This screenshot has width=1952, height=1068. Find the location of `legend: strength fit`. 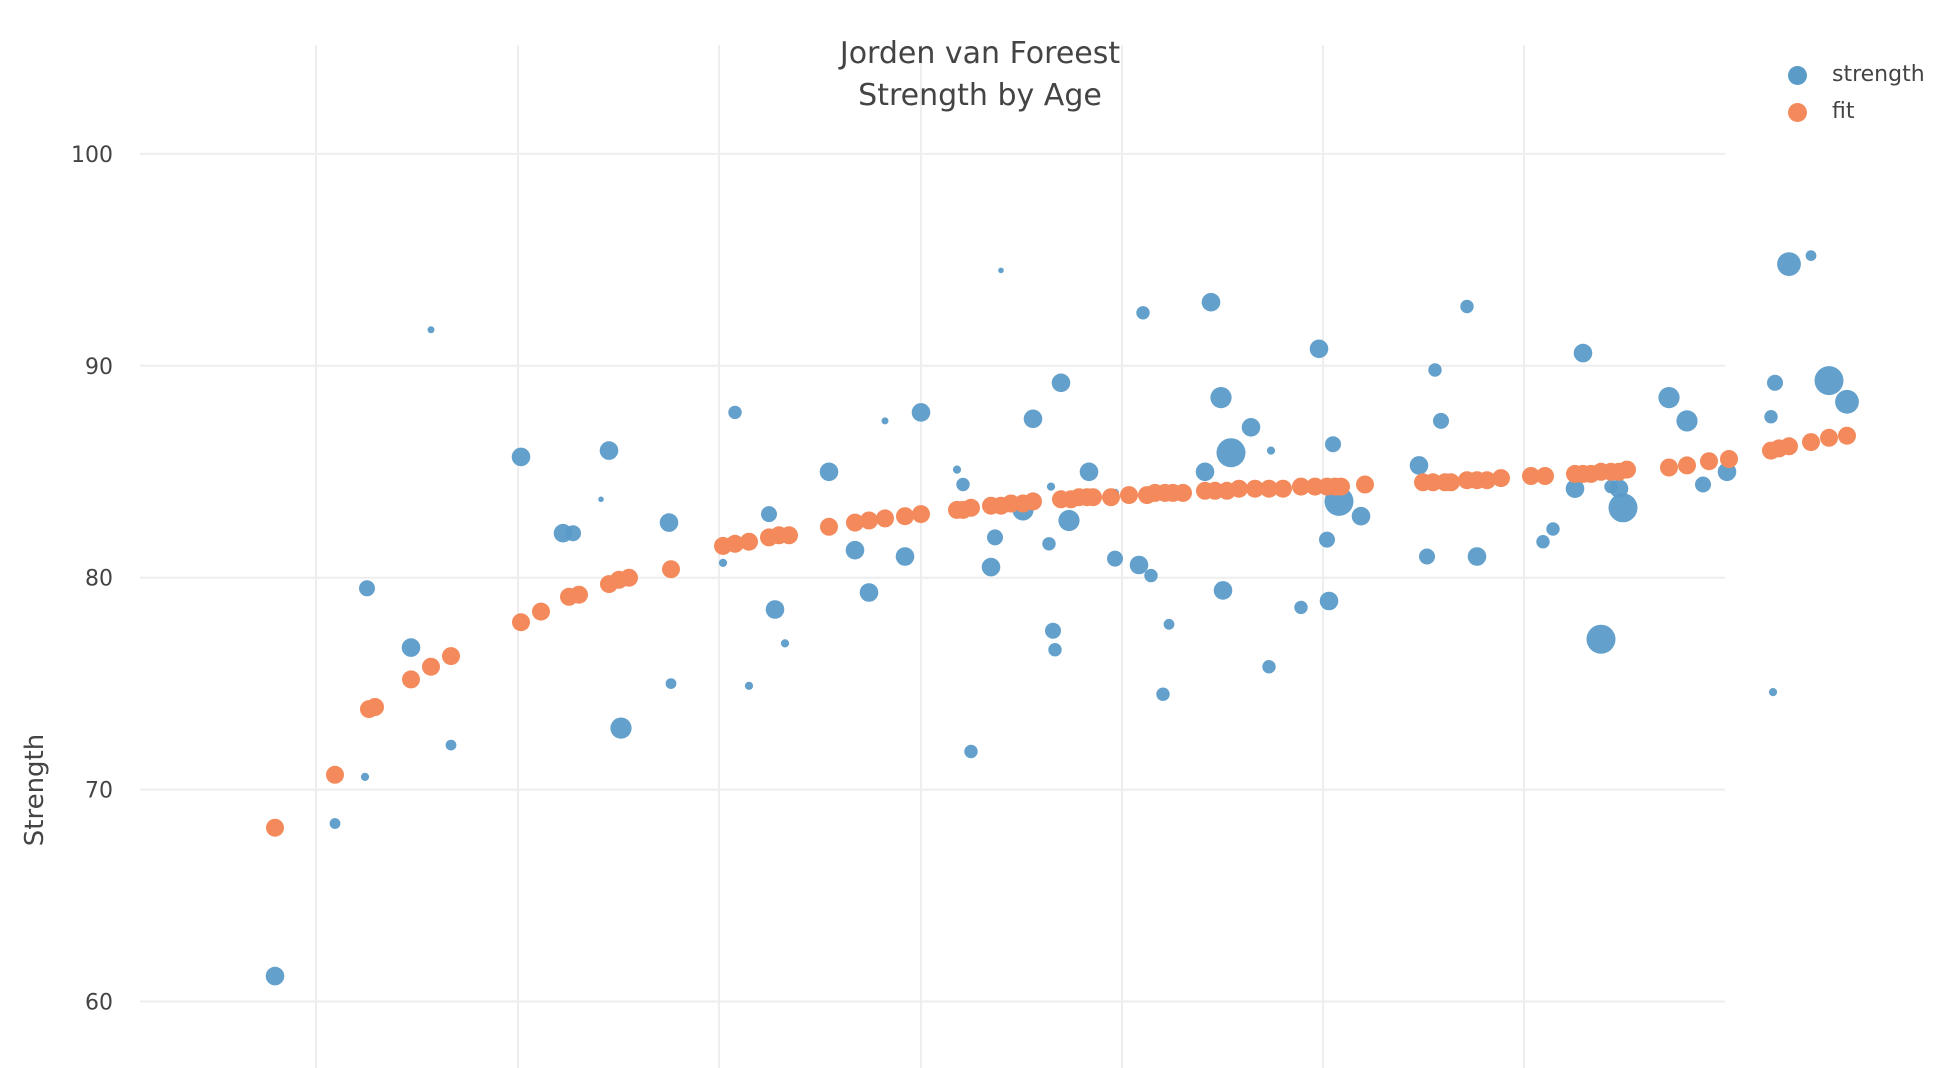

legend: strength fit is located at coordinates (1865, 97).